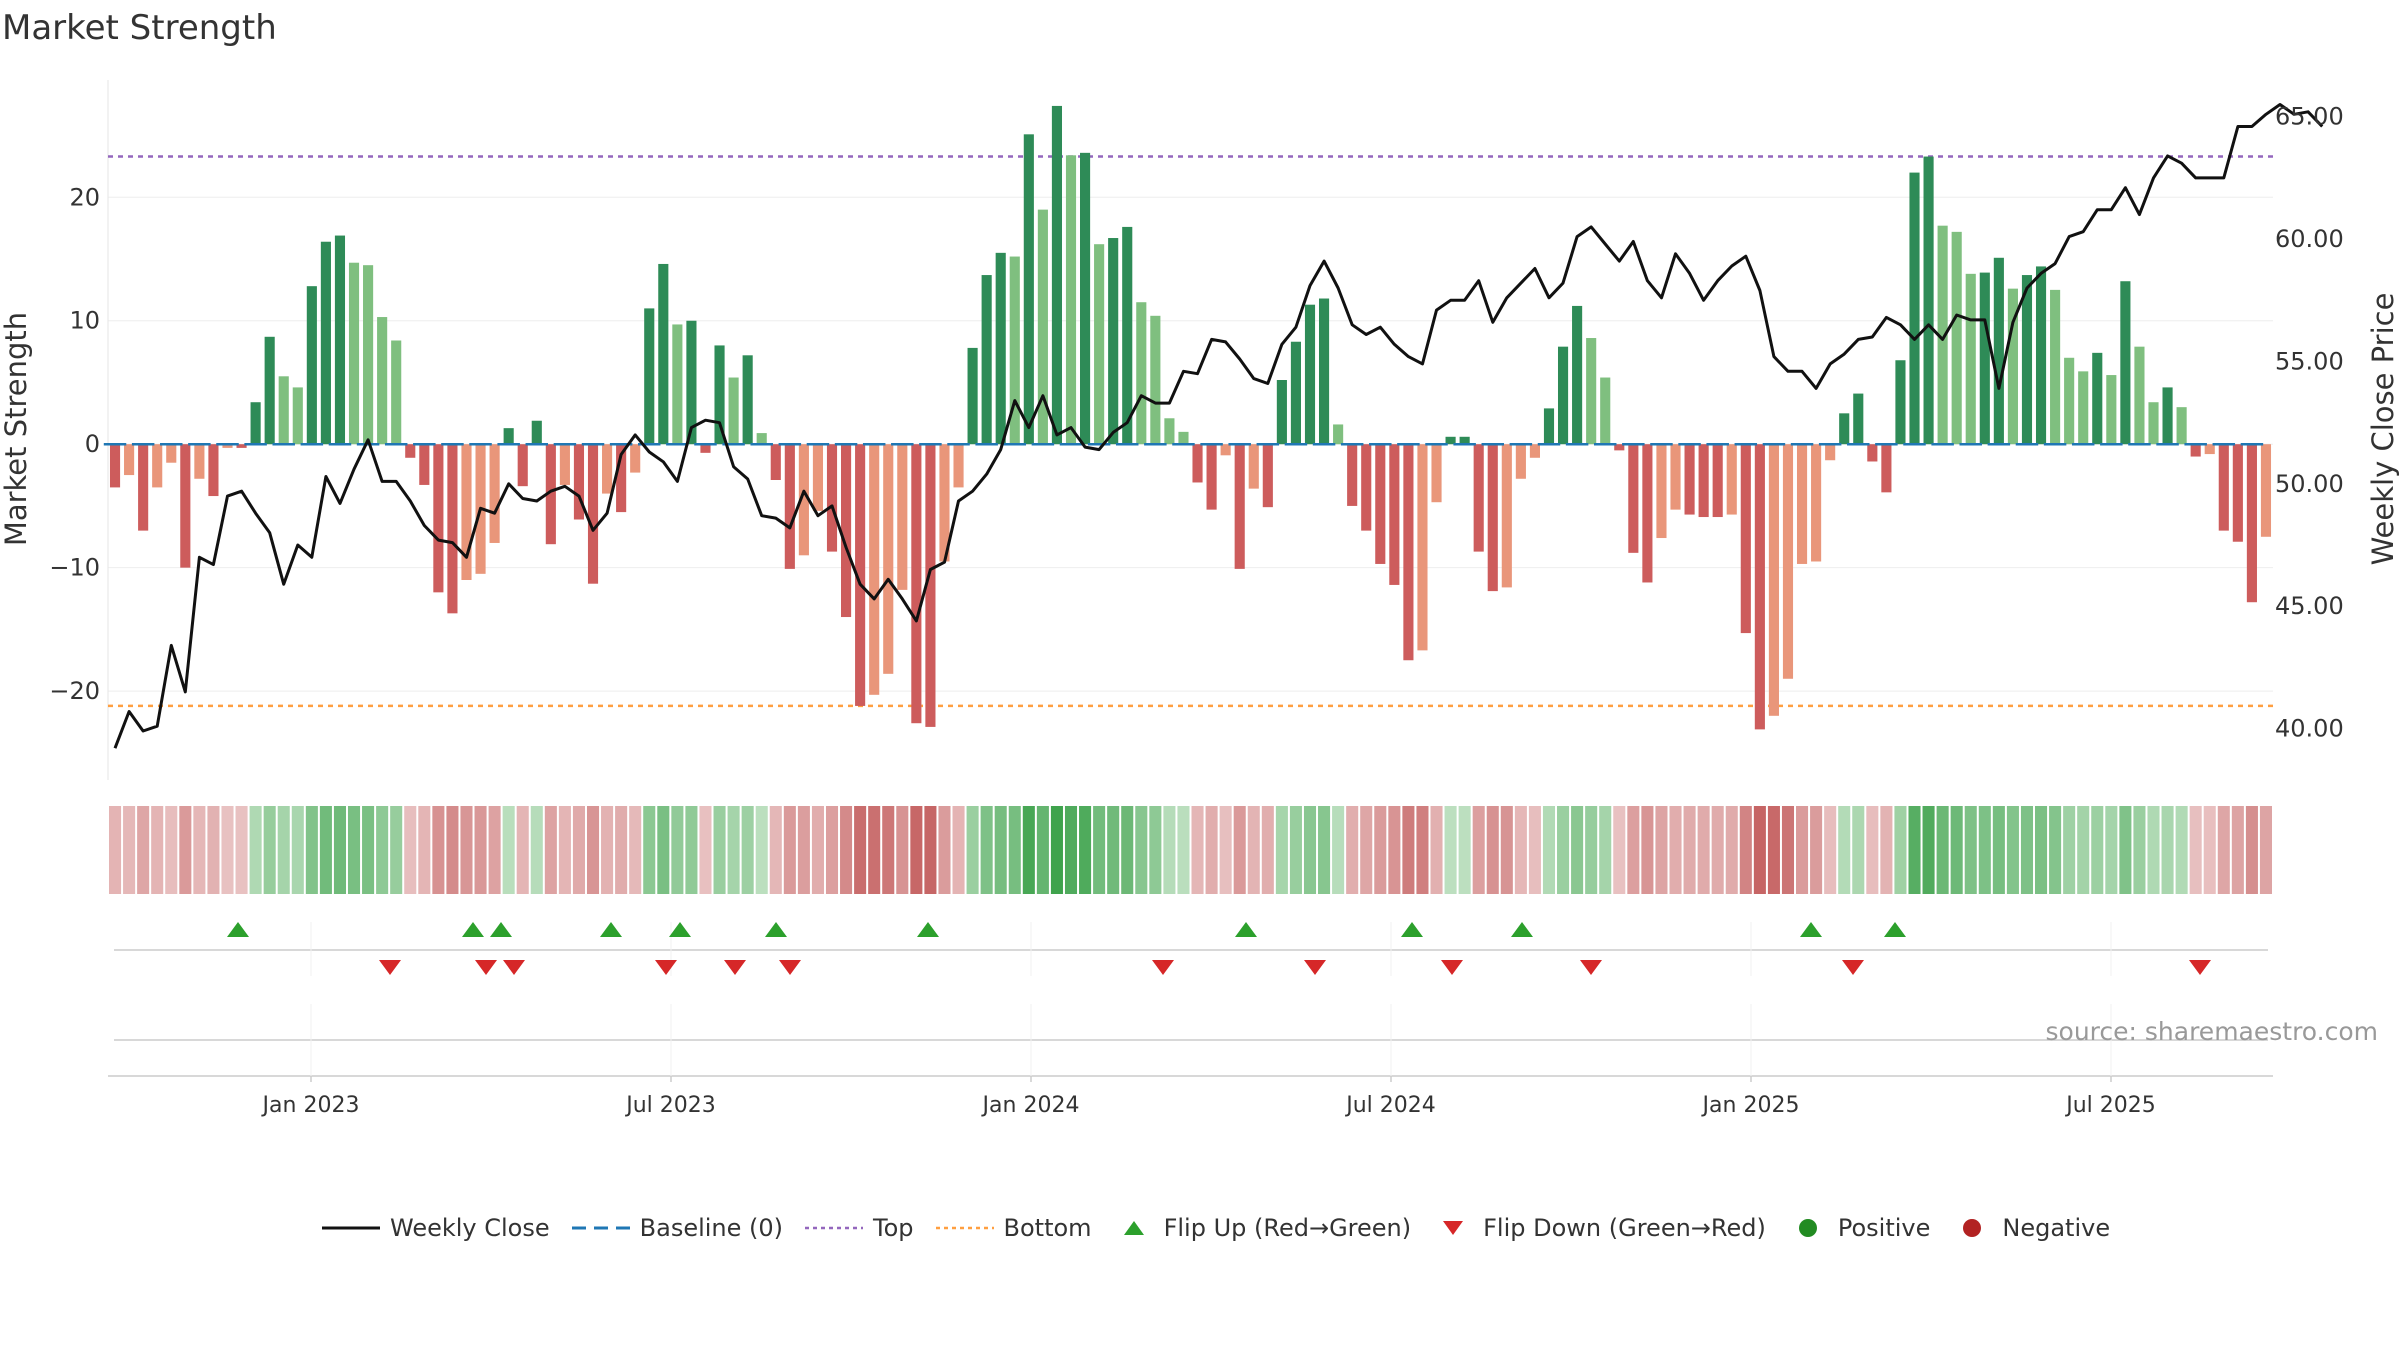 This screenshot has height=1350, width=2400. I want to click on circle-icon, so click(1807, 1228).